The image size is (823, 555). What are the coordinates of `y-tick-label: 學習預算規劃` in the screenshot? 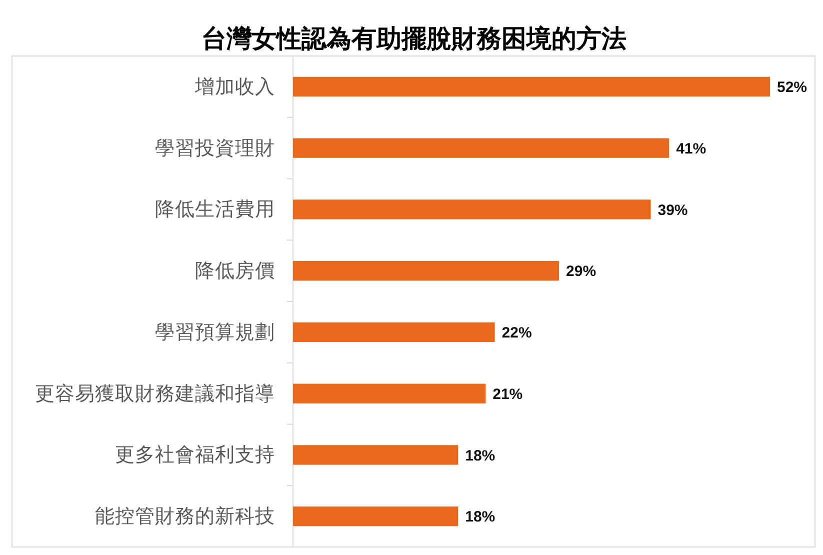 It's located at (215, 332).